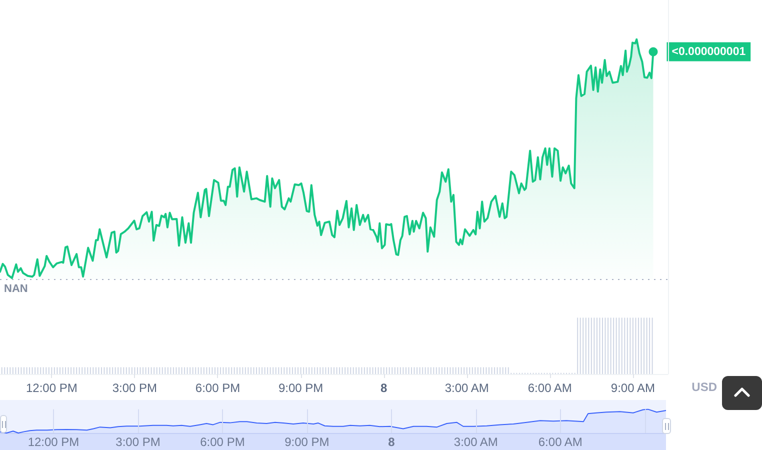  What do you see at coordinates (632, 388) in the screenshot?
I see `x-tick-label: 9:00 AM` at bounding box center [632, 388].